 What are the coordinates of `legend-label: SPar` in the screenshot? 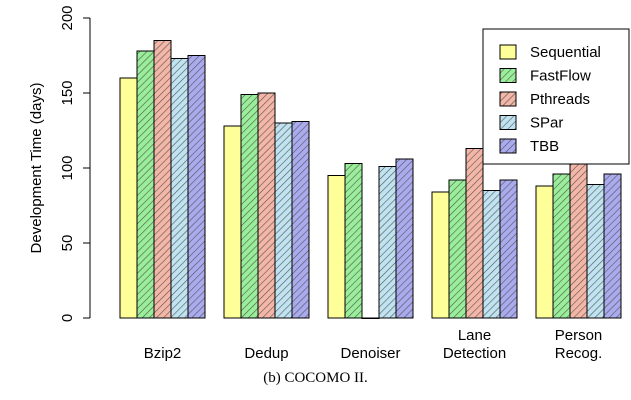 It's located at (546, 123).